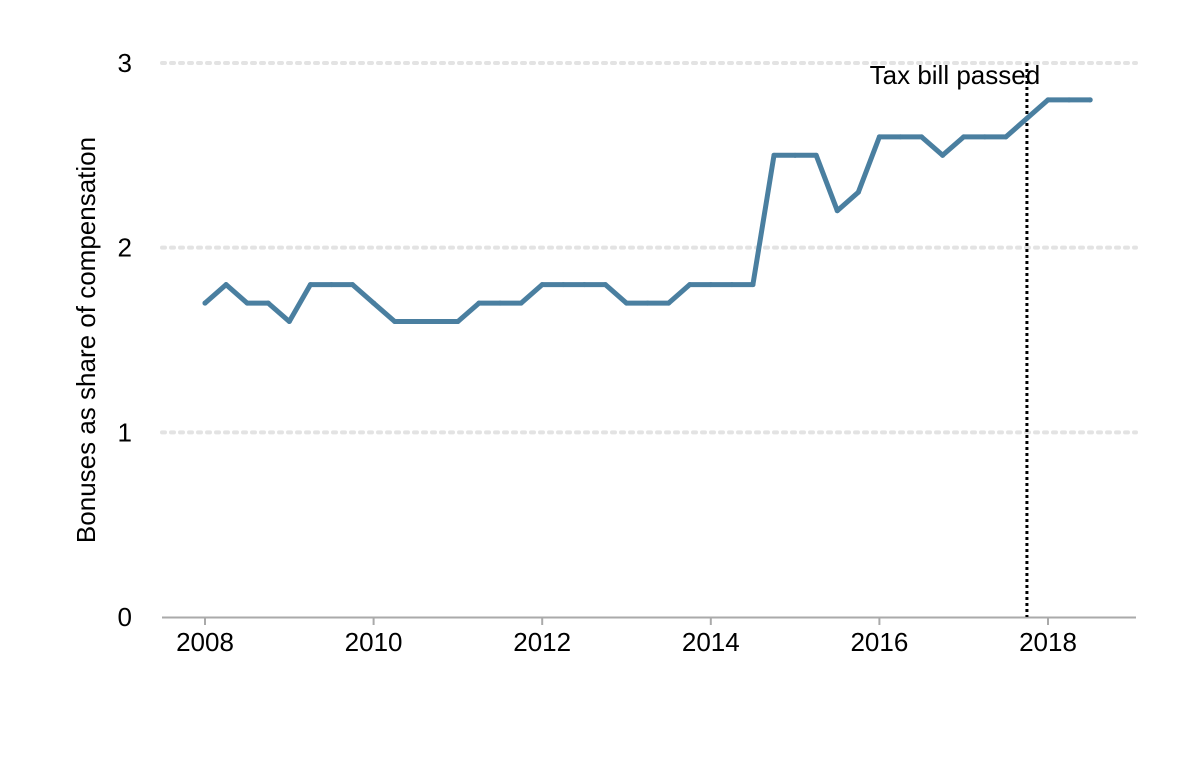  What do you see at coordinates (125, 432) in the screenshot?
I see `y-tick-label: 1` at bounding box center [125, 432].